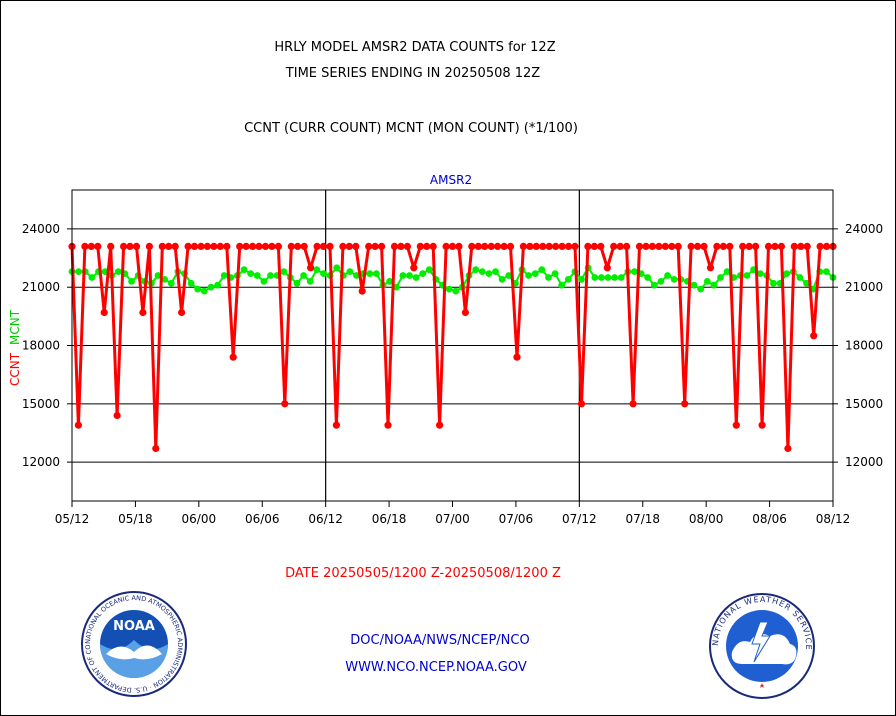 The image size is (896, 716). Describe the element at coordinates (706, 519) in the screenshot. I see `x-tick-label: 08/00` at that location.